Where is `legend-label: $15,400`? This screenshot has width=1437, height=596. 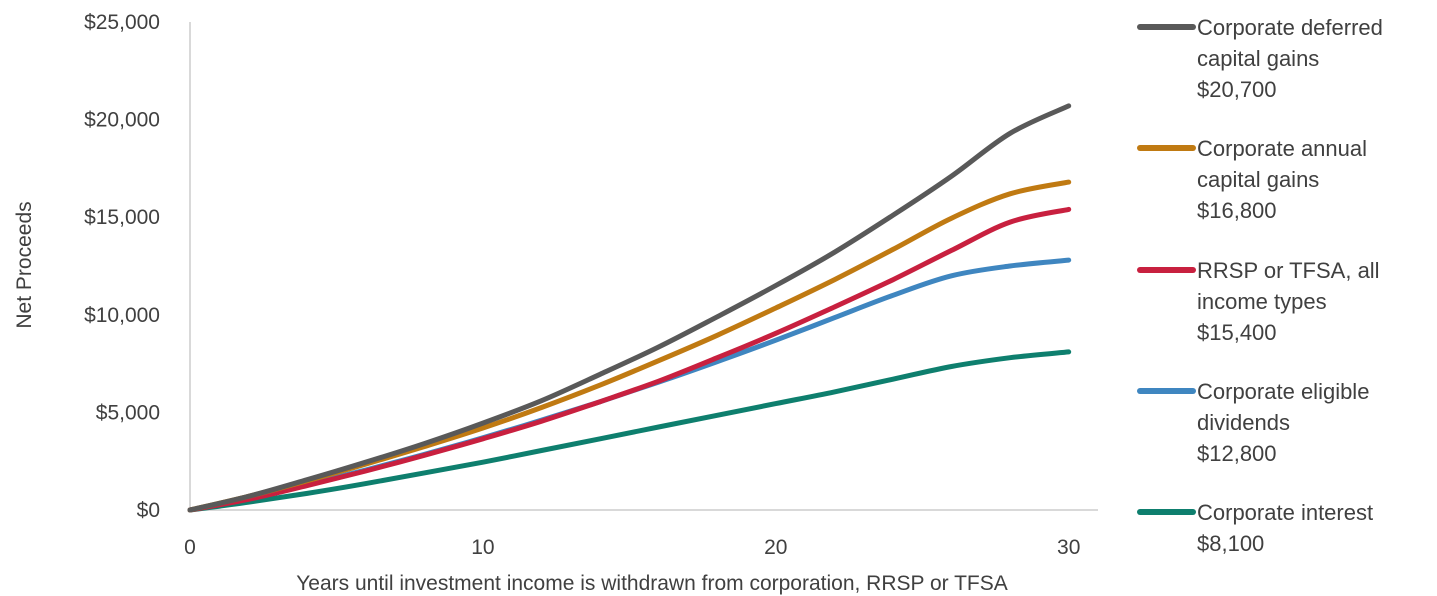
legend-label: $15,400 is located at coordinates (1237, 332).